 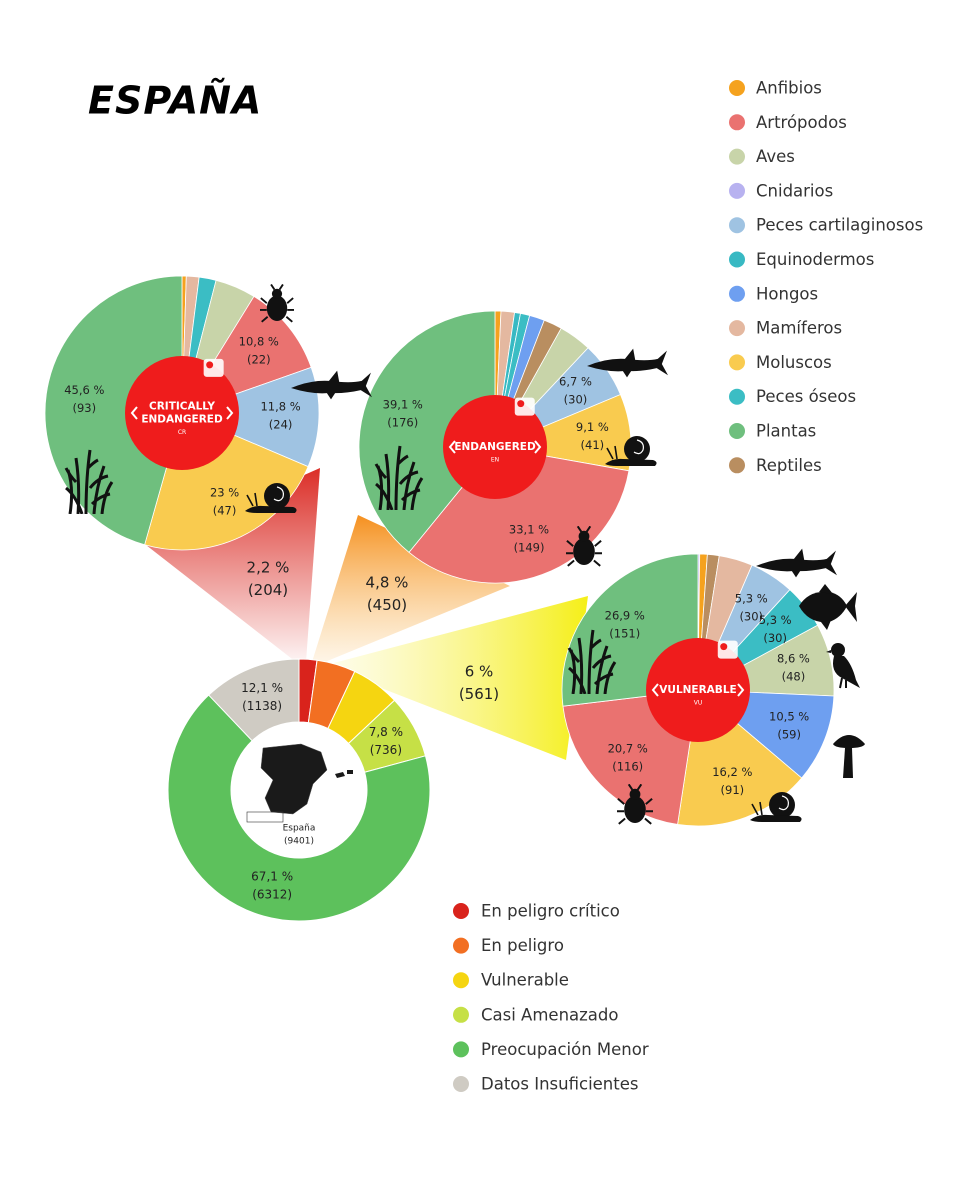 I want to click on slice-count: (561), so click(x=479, y=694).